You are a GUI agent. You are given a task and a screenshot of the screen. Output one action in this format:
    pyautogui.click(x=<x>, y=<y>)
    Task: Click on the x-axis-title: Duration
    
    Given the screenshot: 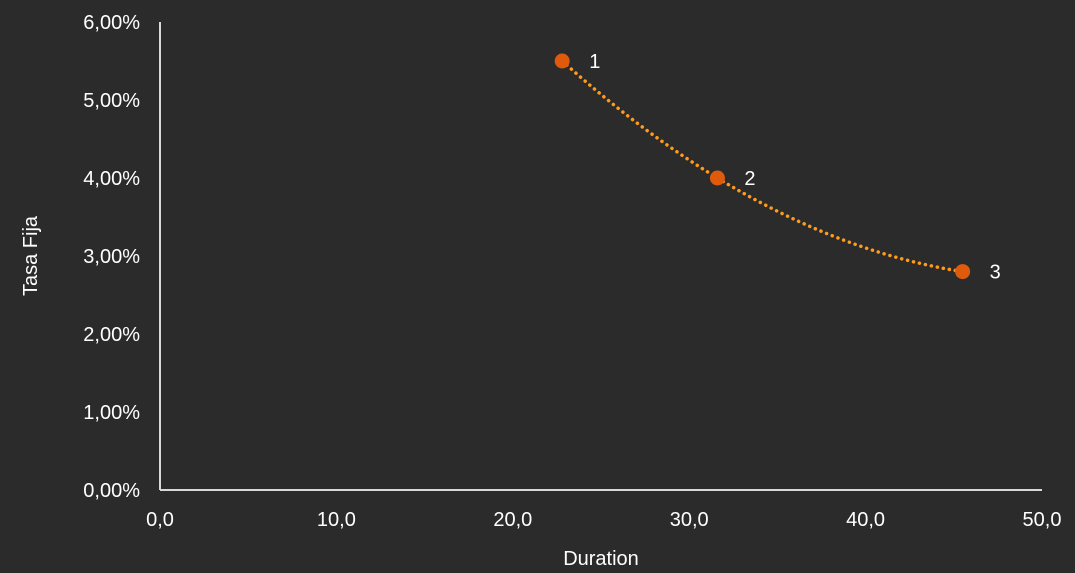 What is the action you would take?
    pyautogui.click(x=601, y=559)
    